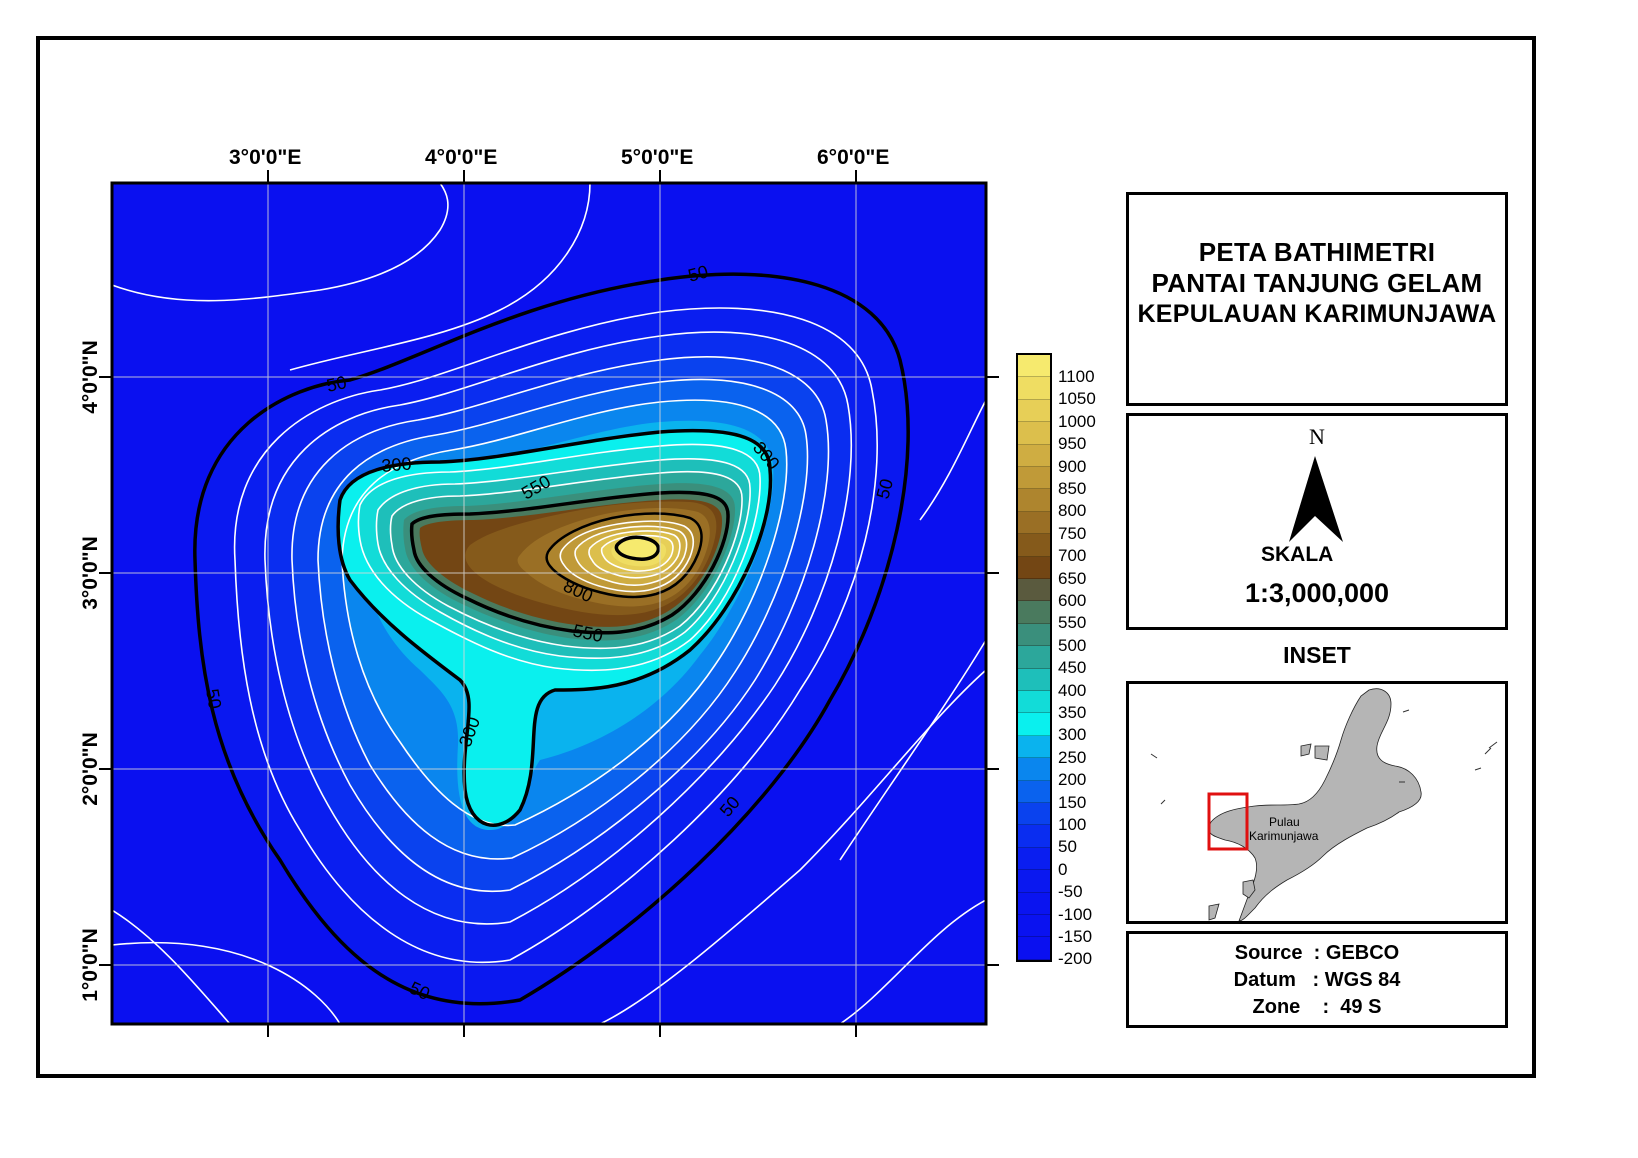 The height and width of the screenshot is (1158, 1638). I want to click on scale-value: 1:3,000,000, so click(1317, 593).